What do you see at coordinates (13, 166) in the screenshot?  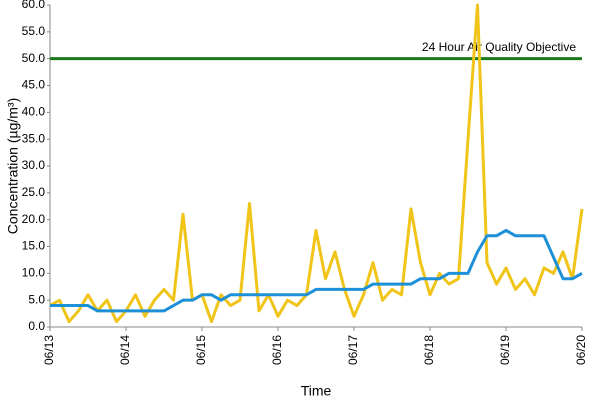 I see `y-axis-title: Concentration (µg/m³)` at bounding box center [13, 166].